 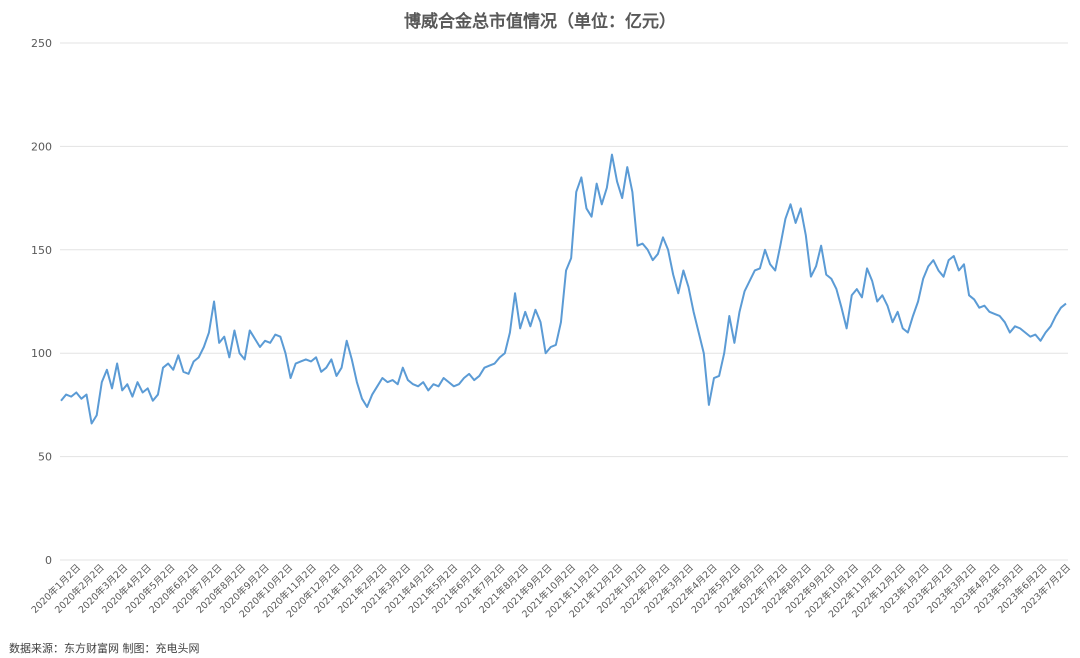 What do you see at coordinates (41, 146) in the screenshot?
I see `y-tick-label: 200` at bounding box center [41, 146].